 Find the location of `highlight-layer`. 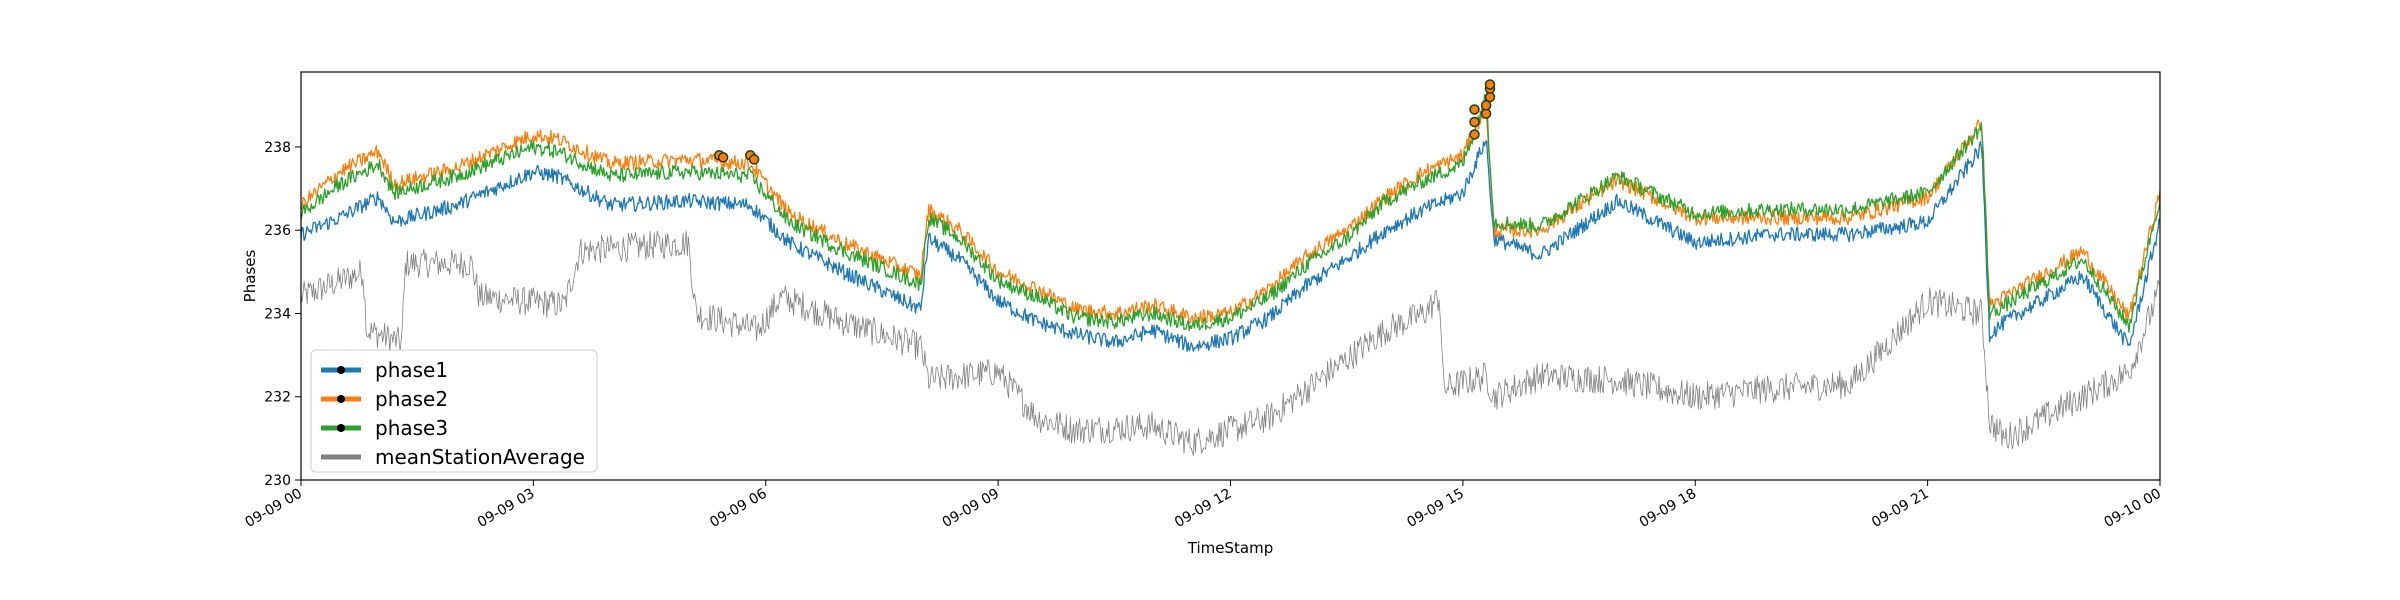

highlight-layer is located at coordinates (1105, 122).